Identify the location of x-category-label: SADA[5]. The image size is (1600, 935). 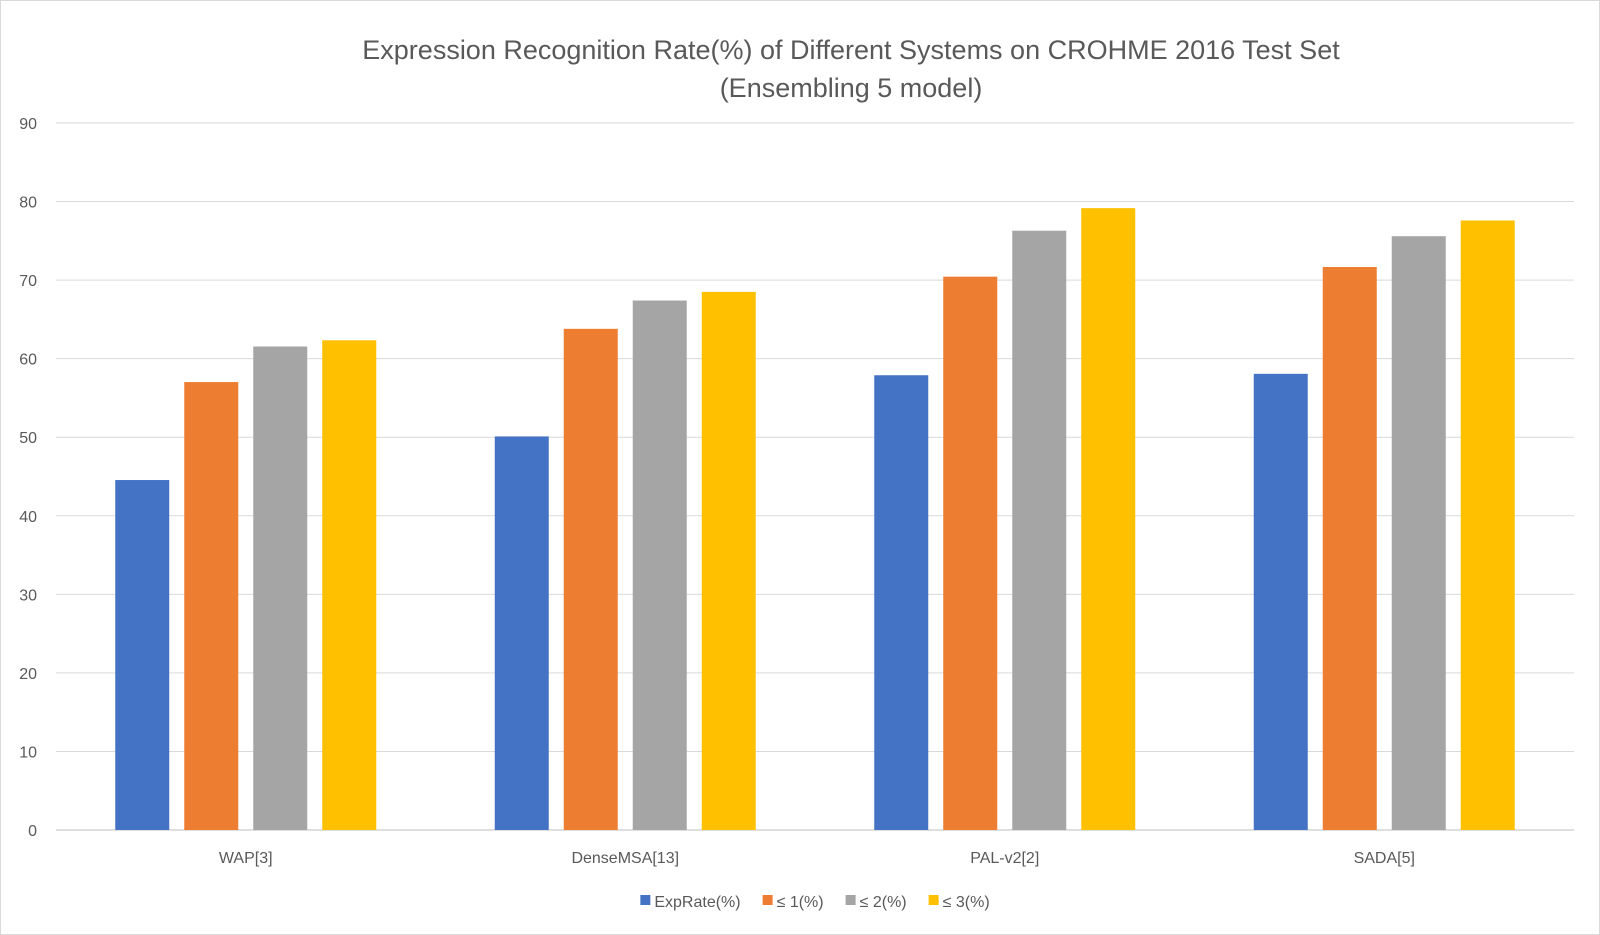
(1384, 858).